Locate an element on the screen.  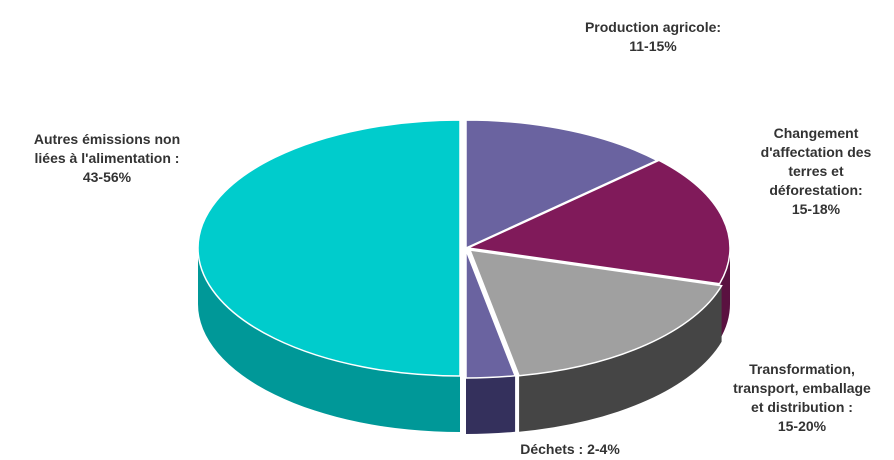
label-dechets: Déchets : 2-4% is located at coordinates (570, 449).